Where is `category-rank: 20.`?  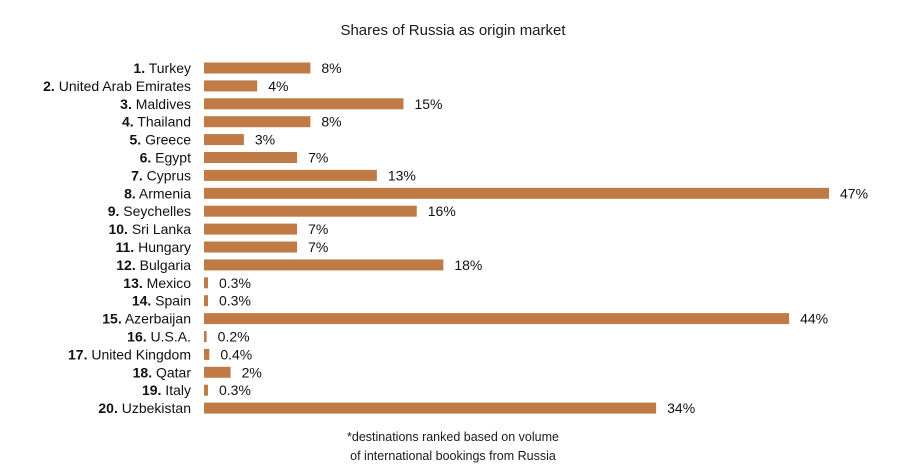 category-rank: 20. is located at coordinates (107, 408).